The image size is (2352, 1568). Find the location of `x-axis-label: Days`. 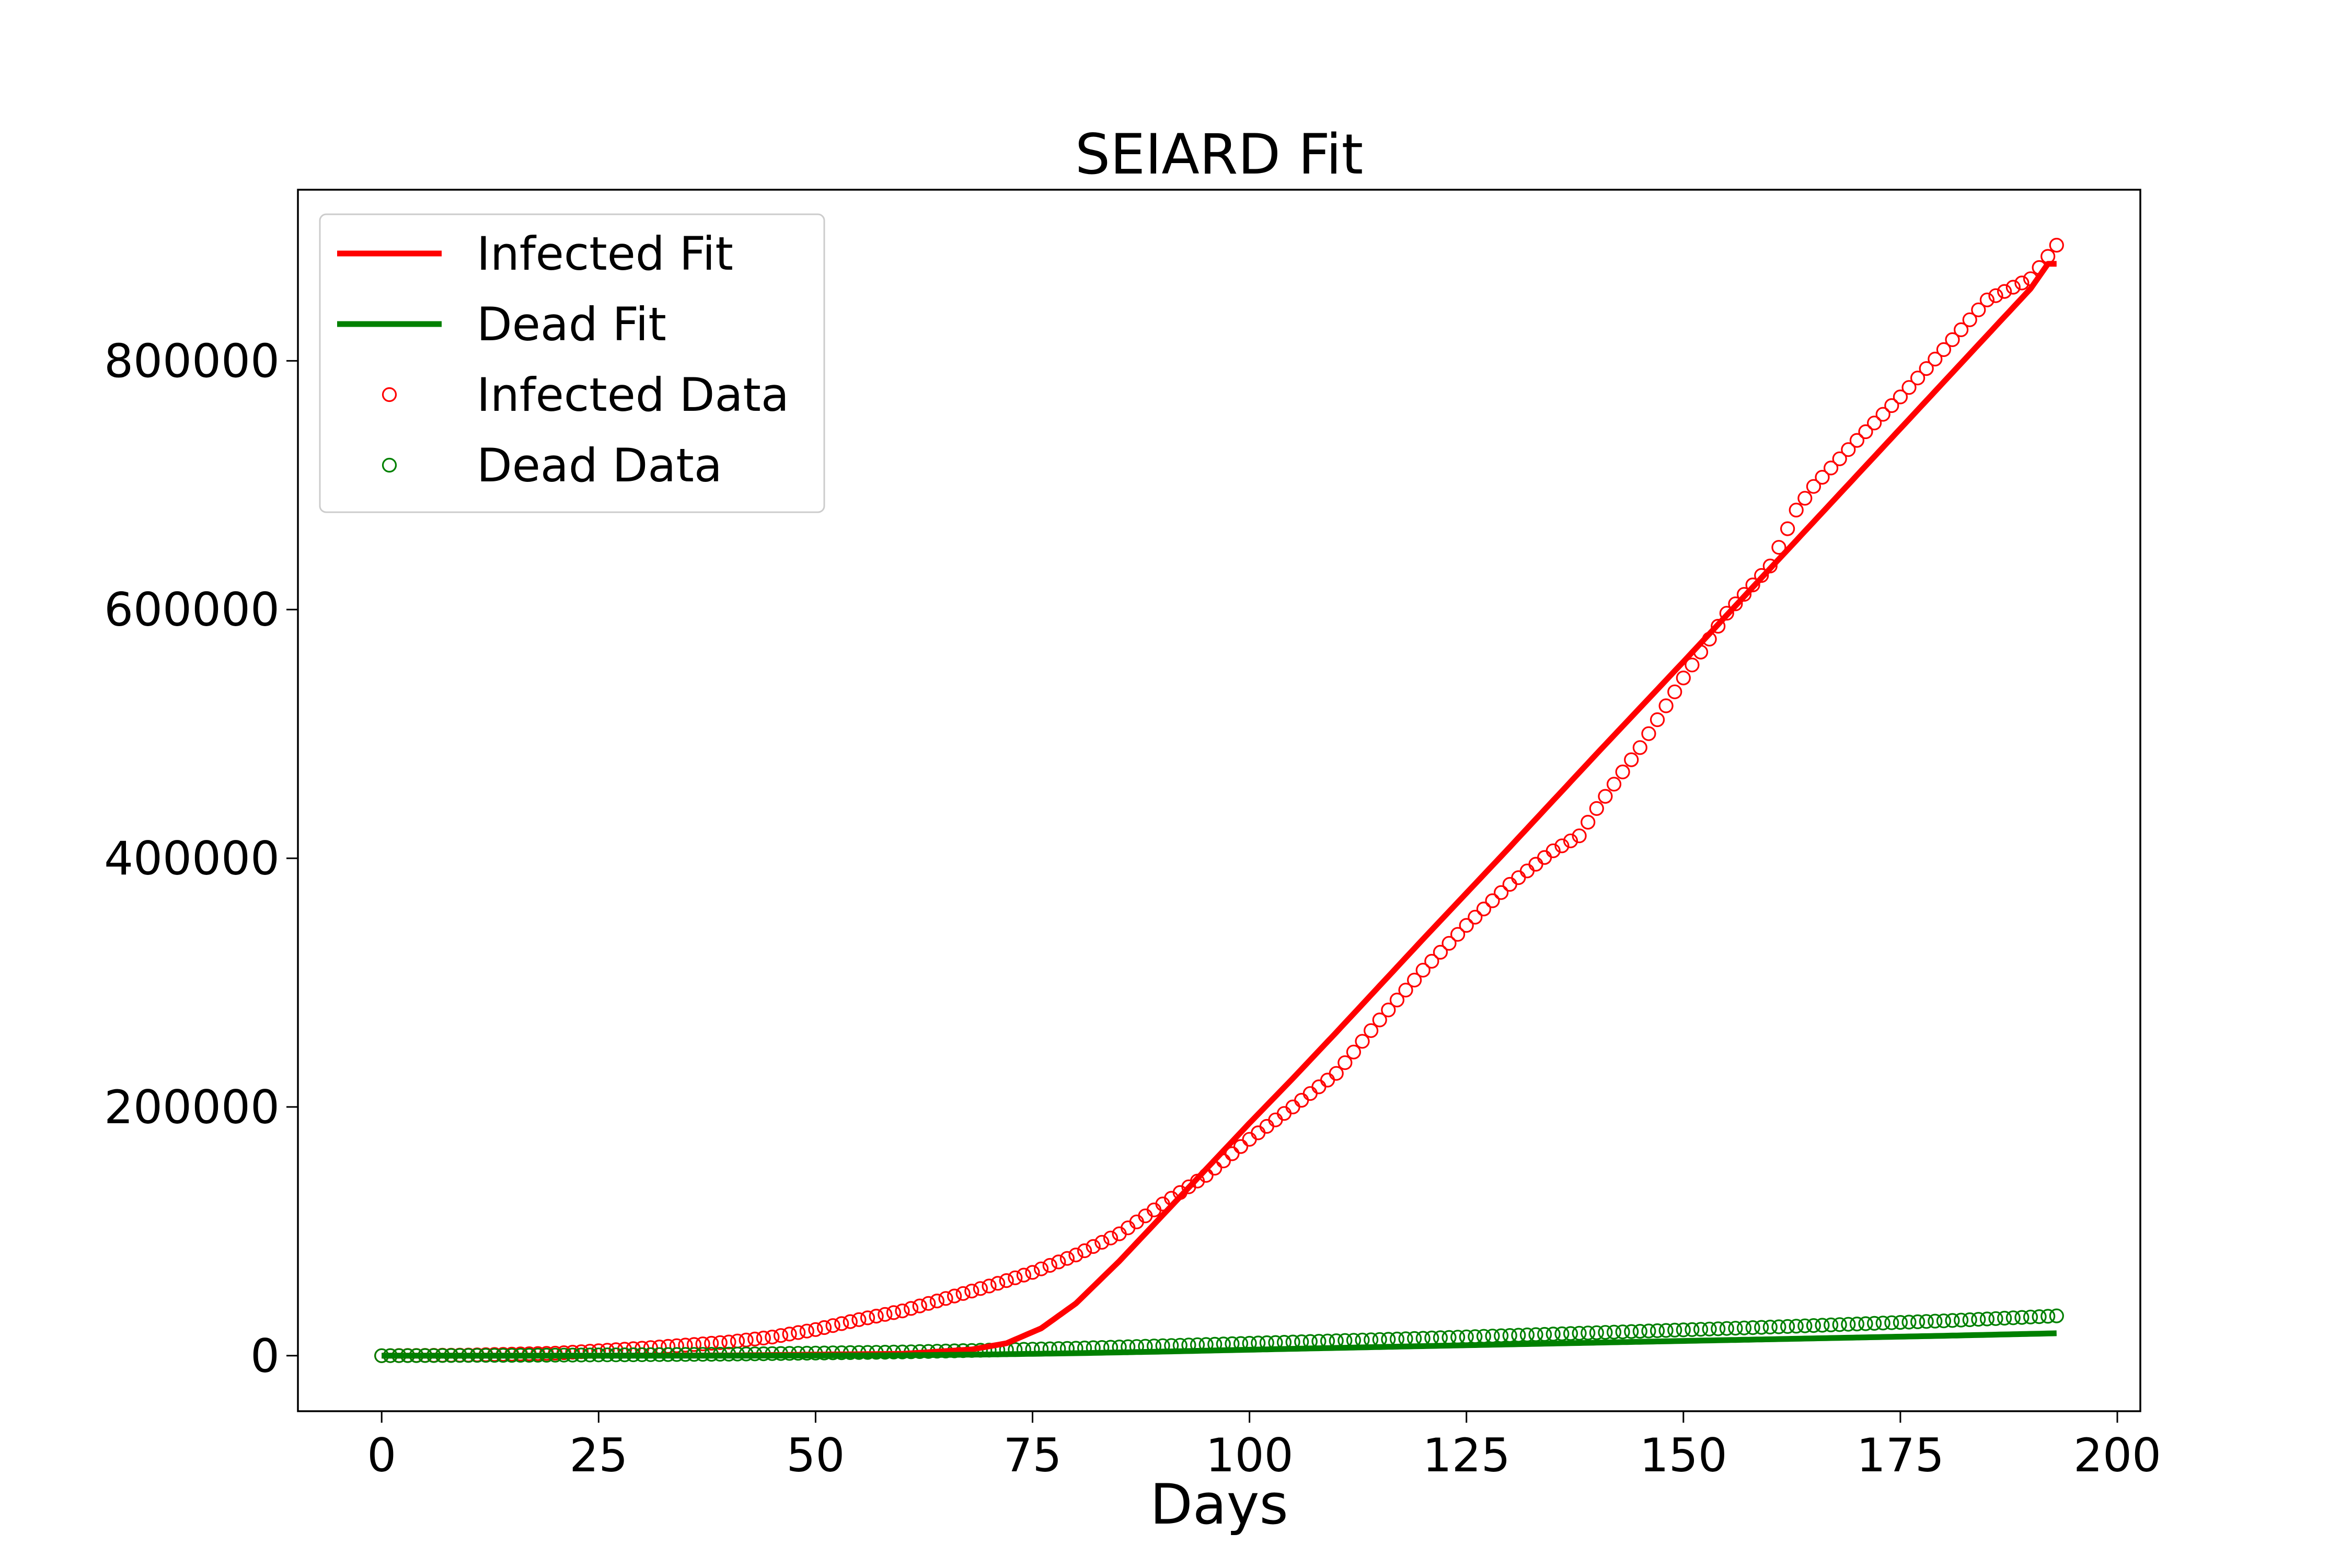

x-axis-label: Days is located at coordinates (1219, 1504).